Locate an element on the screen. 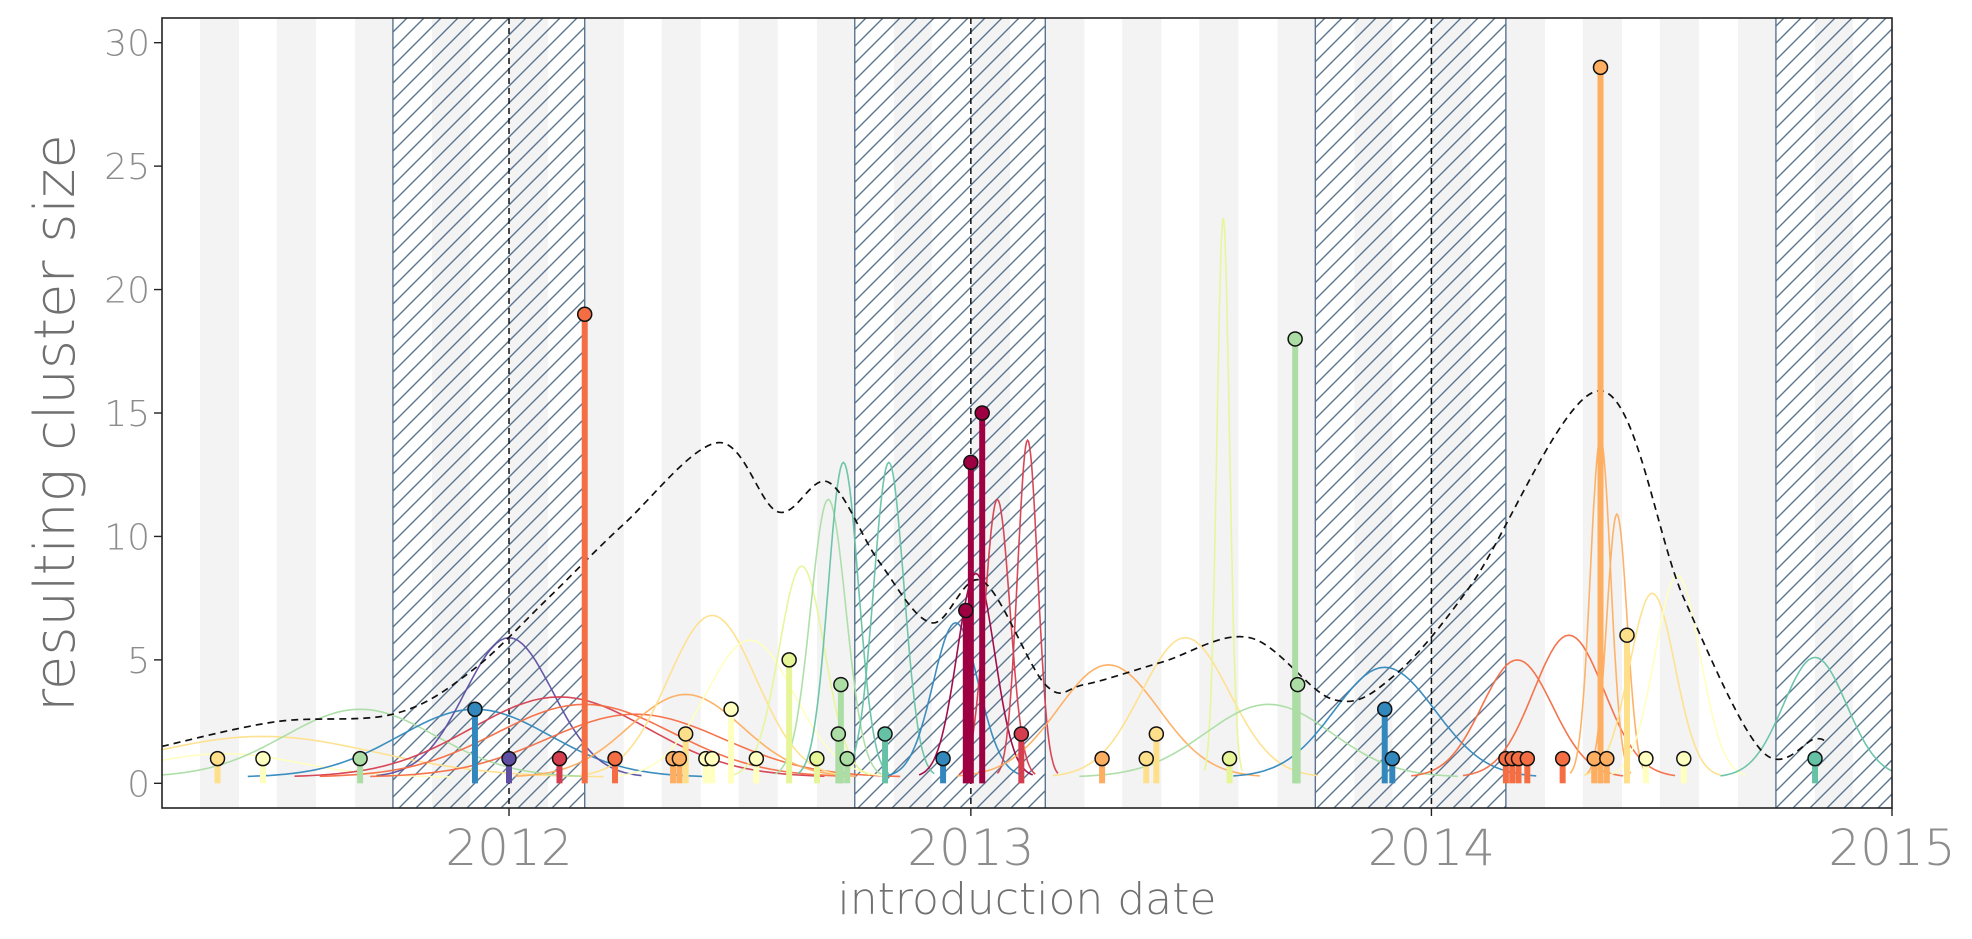  y-axis-title: resulting cluster size is located at coordinates (55, 423).